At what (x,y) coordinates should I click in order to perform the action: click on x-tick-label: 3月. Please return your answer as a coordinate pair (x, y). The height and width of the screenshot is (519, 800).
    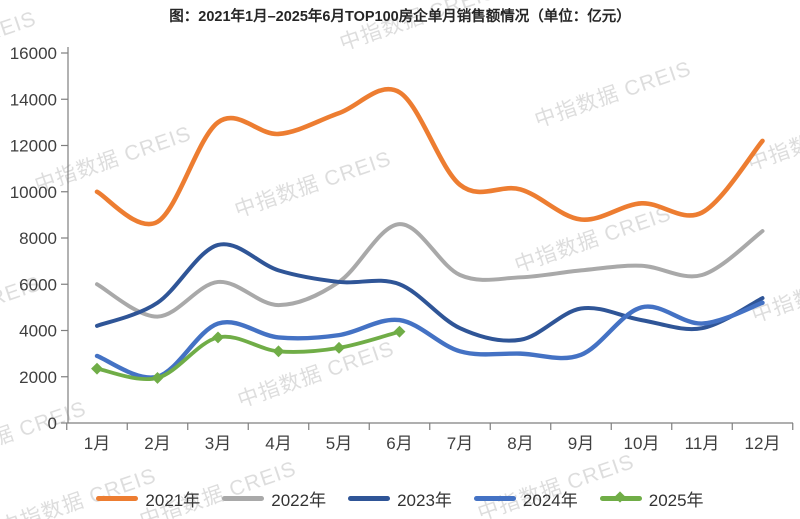
    Looking at the image, I should click on (218, 443).